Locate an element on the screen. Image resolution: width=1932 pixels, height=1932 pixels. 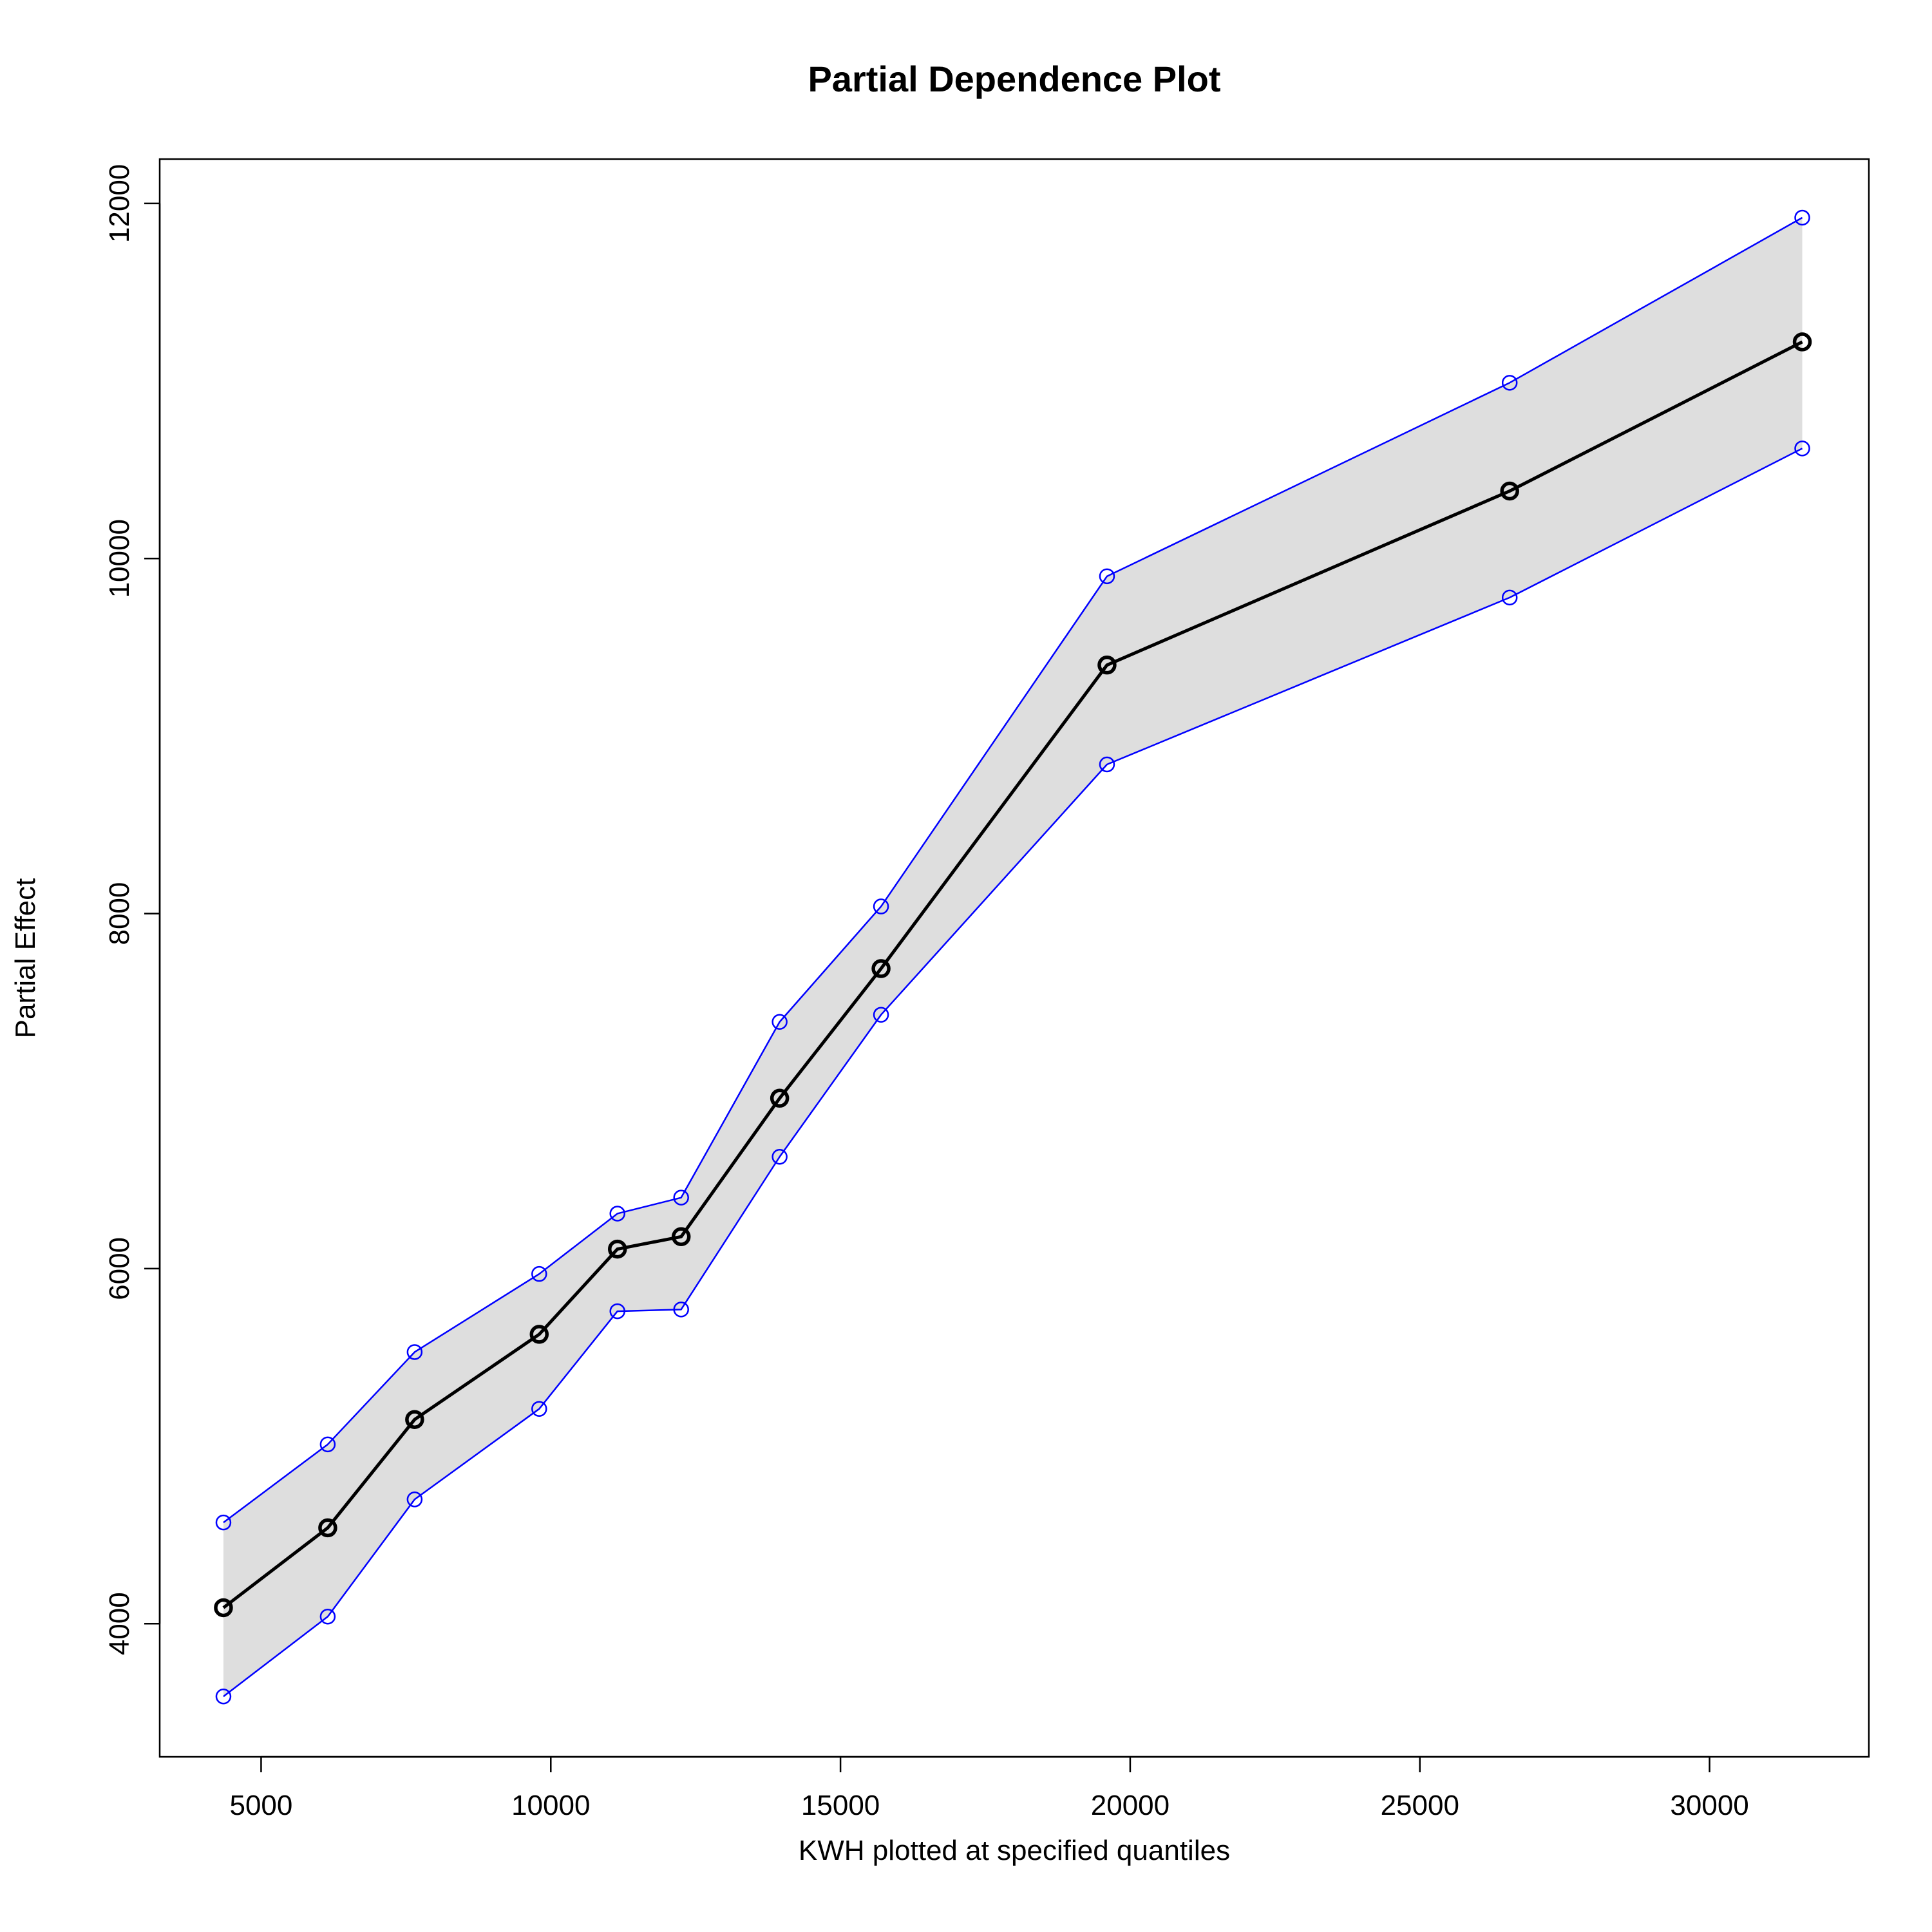
x-tick-label: 25000 is located at coordinates (1420, 1805).